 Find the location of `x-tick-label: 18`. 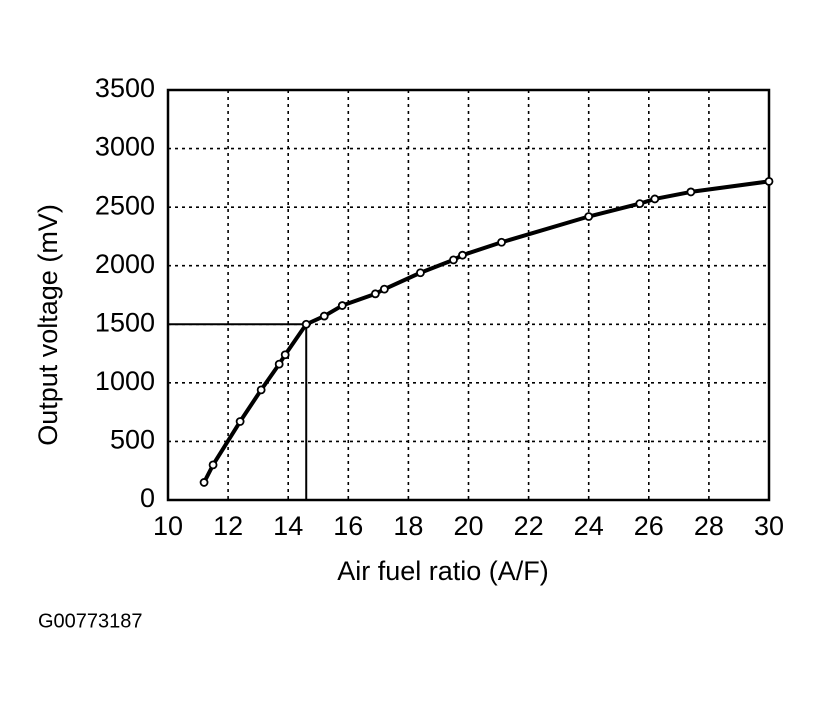

x-tick-label: 18 is located at coordinates (408, 526).